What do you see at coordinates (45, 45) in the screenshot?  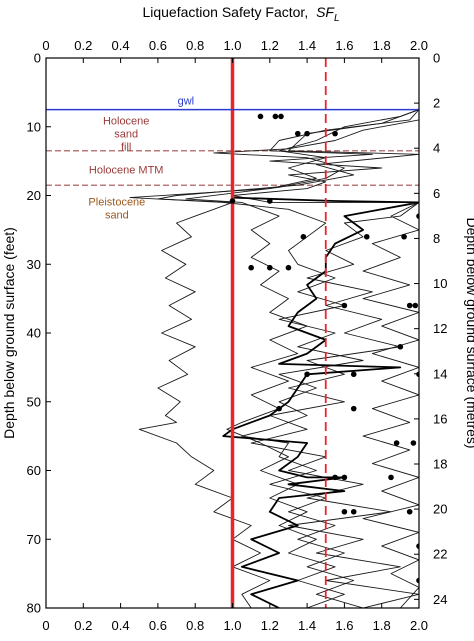 I see `x-tick-label-top: 0` at bounding box center [45, 45].